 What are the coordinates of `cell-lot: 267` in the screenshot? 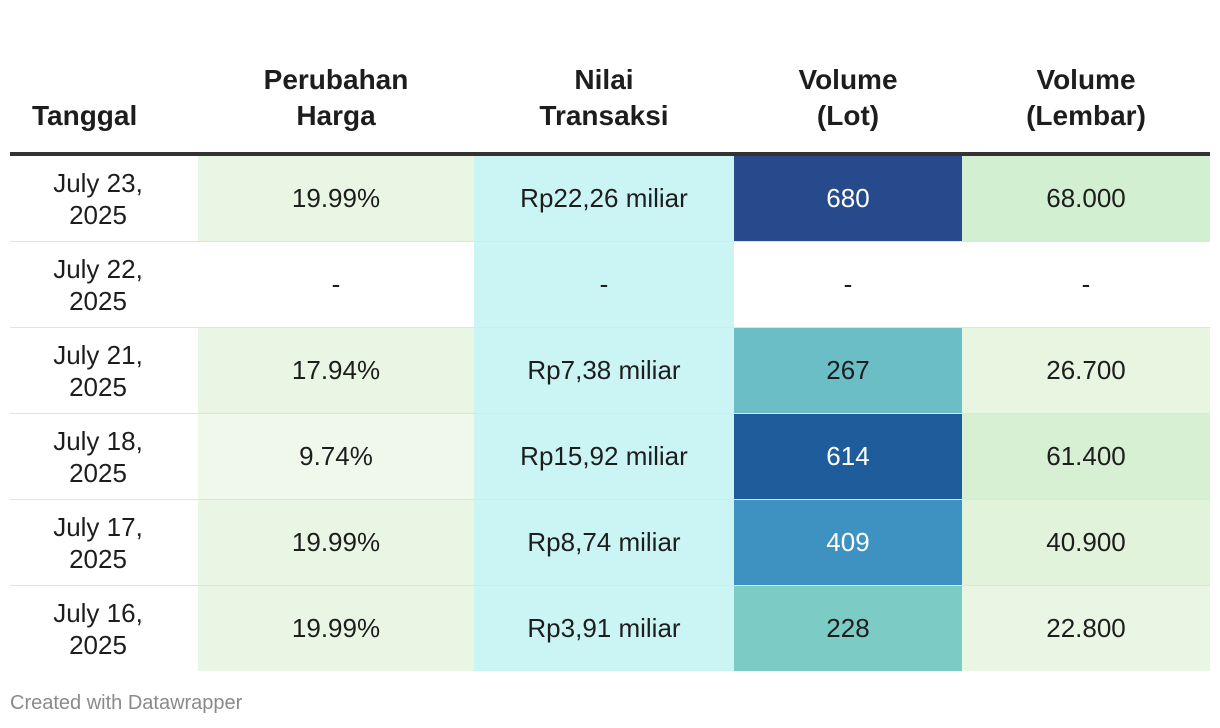 It's located at (848, 370).